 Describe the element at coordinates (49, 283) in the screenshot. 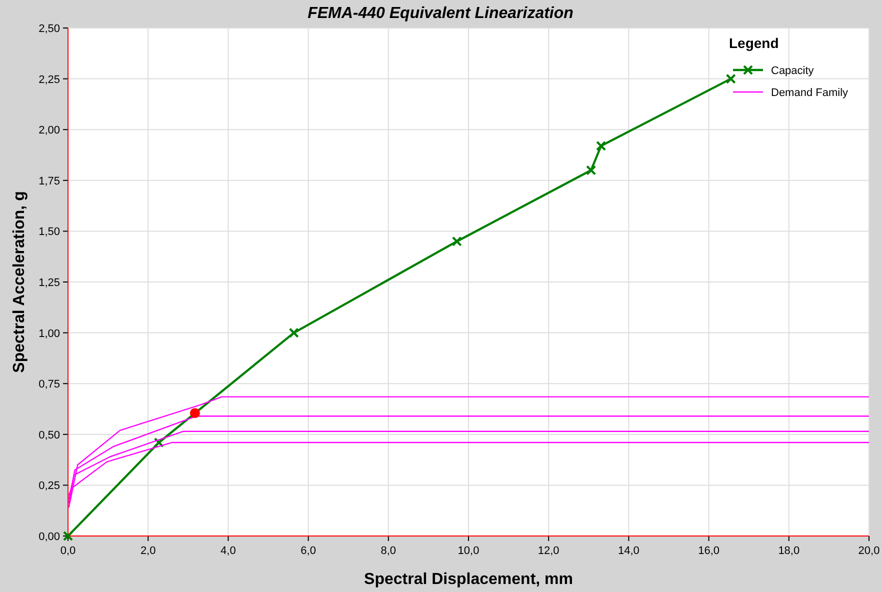

I see `y-tick-label: 1,25` at that location.